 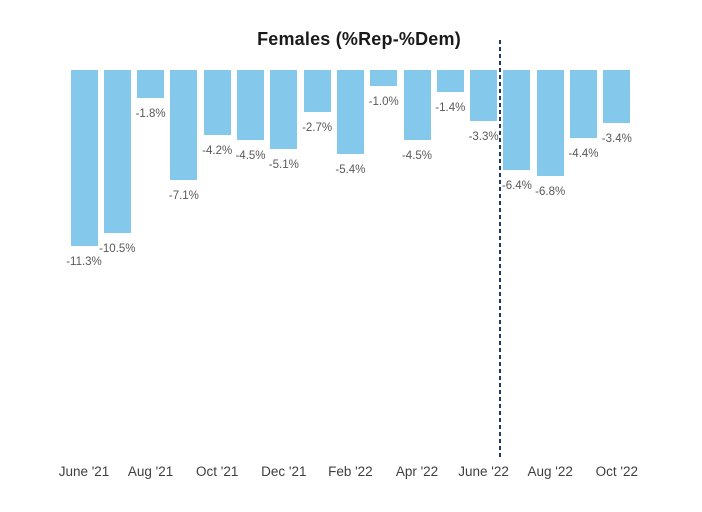 What do you see at coordinates (450, 107) in the screenshot?
I see `bar-value-label: -1.4%` at bounding box center [450, 107].